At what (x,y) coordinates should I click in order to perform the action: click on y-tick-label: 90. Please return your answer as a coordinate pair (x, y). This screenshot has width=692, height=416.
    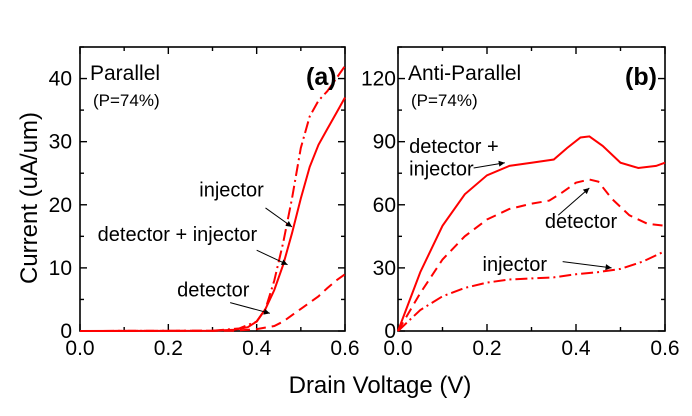
    Looking at the image, I should click on (384, 142).